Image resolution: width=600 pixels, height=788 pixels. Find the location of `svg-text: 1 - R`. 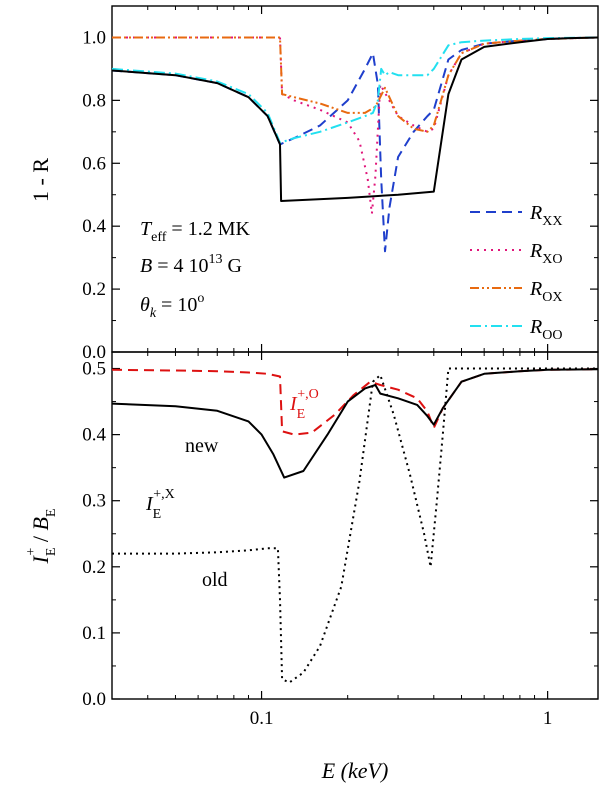

svg-text: 1 - R is located at coordinates (40, 180).